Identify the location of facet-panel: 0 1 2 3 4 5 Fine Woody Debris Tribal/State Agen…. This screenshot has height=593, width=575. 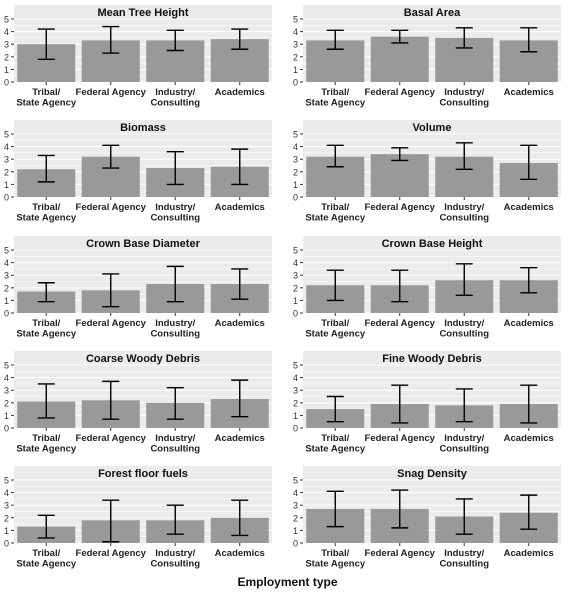
(427, 403).